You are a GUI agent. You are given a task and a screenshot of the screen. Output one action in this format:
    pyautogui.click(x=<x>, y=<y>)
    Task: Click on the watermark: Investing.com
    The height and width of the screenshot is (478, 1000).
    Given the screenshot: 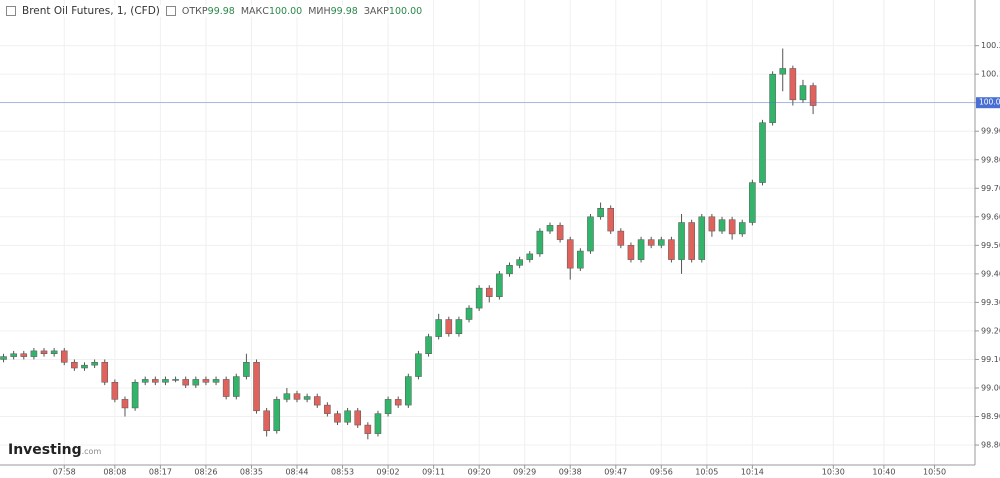 What is the action you would take?
    pyautogui.click(x=54, y=450)
    